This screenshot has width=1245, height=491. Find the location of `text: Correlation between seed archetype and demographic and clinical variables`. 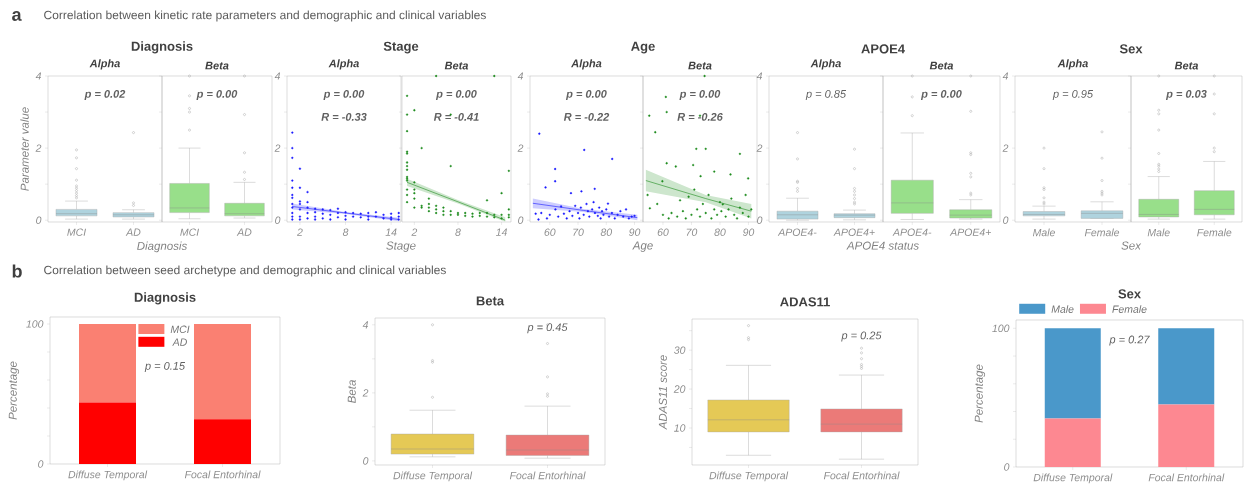

text: Correlation between seed archetype and demographic and clinical variables is located at coordinates (245, 271).